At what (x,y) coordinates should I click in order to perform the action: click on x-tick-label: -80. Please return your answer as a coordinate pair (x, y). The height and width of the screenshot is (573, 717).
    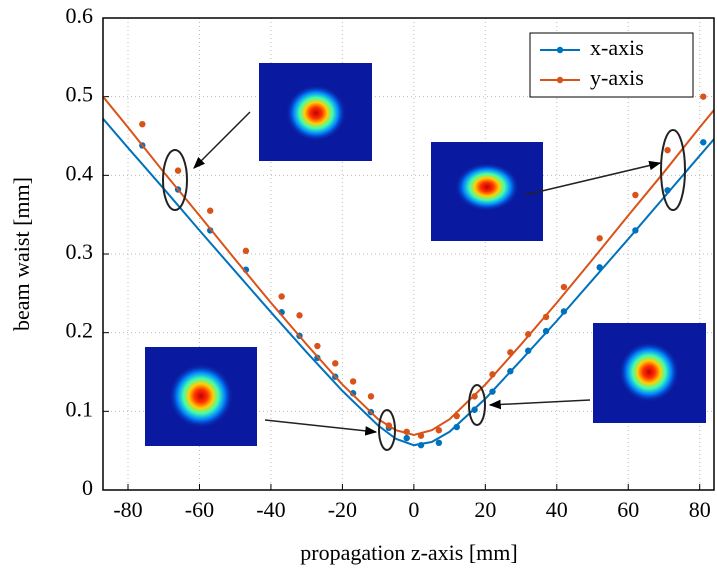
    Looking at the image, I should click on (127, 509).